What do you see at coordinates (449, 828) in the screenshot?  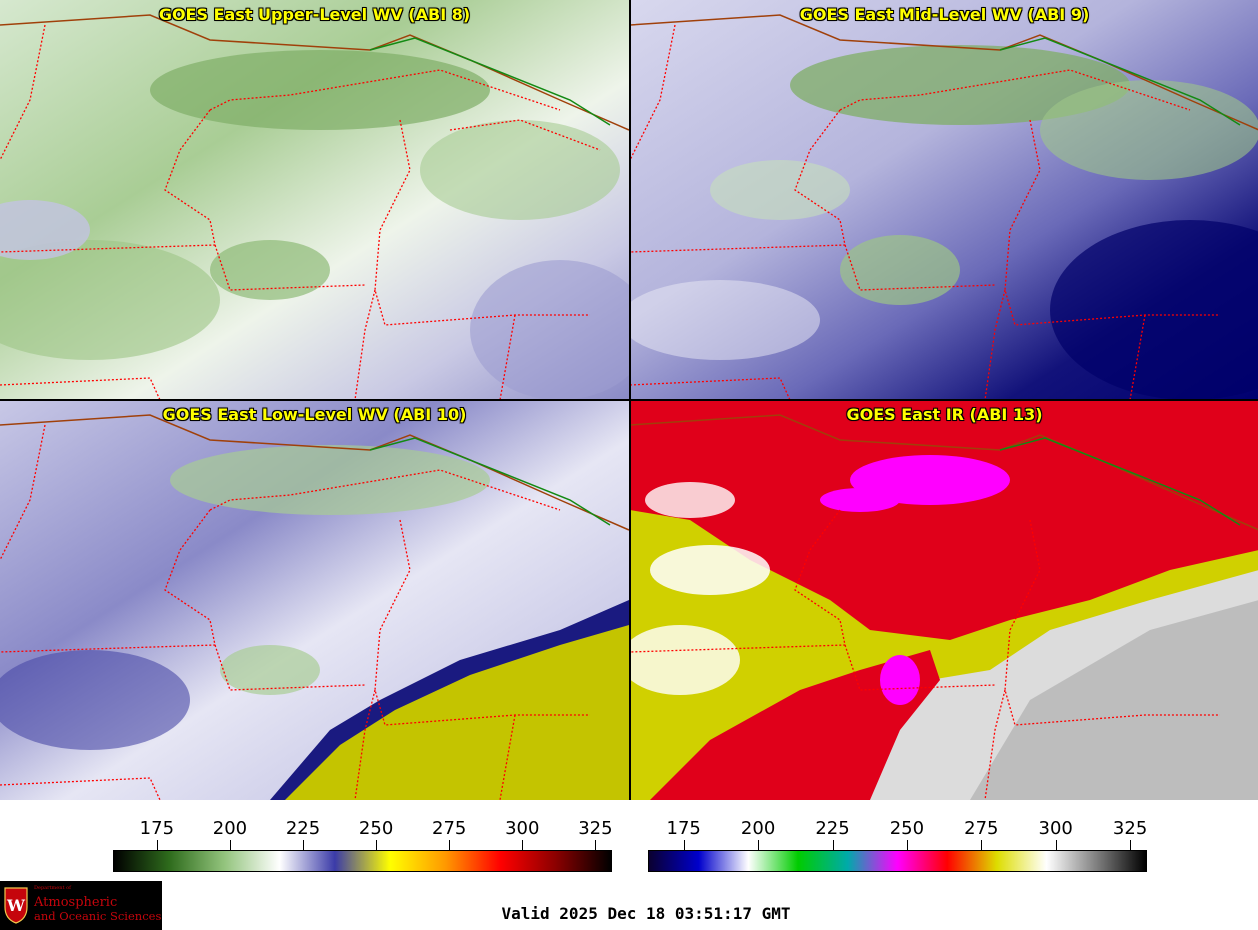 I see `wv-tick-label: 275` at bounding box center [449, 828].